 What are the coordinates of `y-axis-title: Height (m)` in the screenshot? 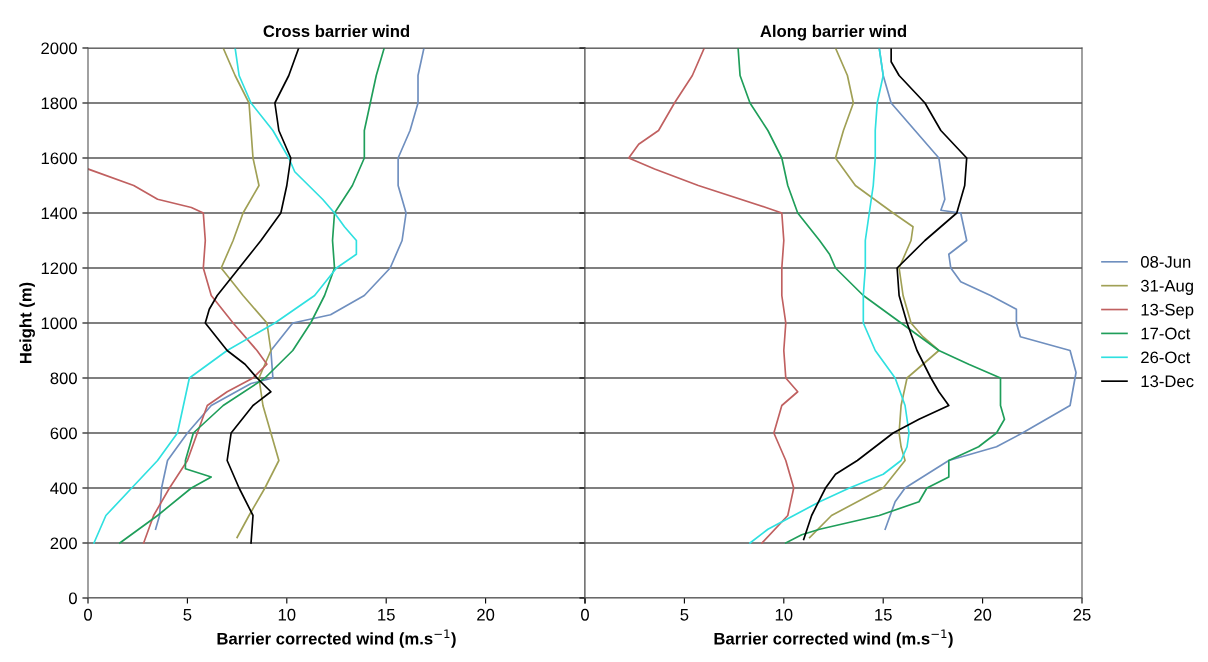 It's located at (27, 323).